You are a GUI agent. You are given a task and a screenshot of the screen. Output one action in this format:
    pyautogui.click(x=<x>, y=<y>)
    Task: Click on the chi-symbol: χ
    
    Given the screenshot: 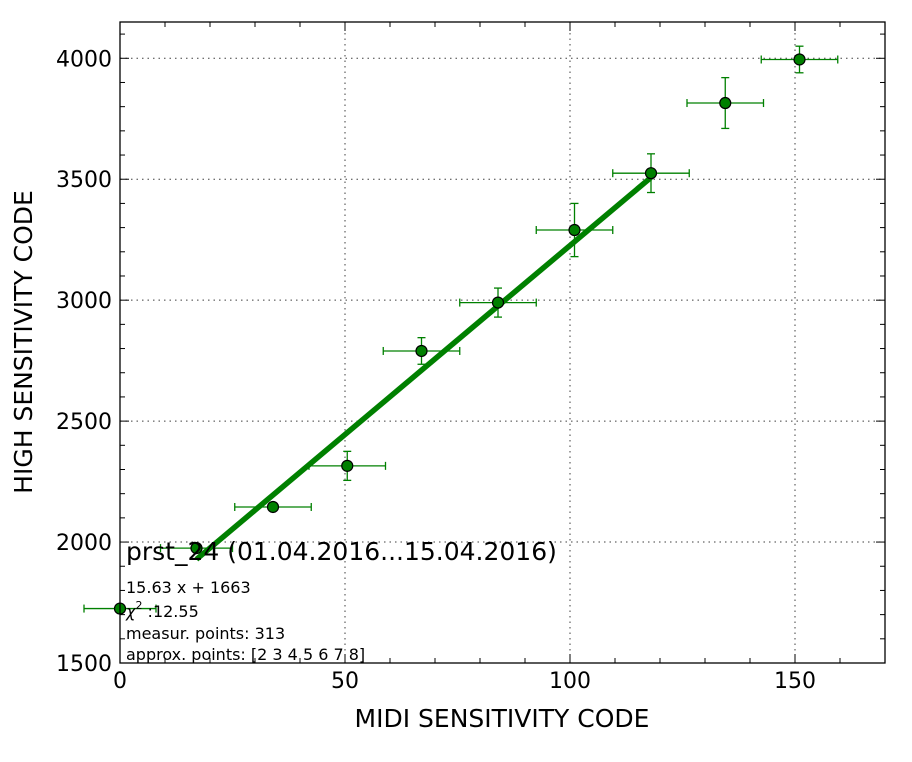 What is the action you would take?
    pyautogui.click(x=130, y=611)
    